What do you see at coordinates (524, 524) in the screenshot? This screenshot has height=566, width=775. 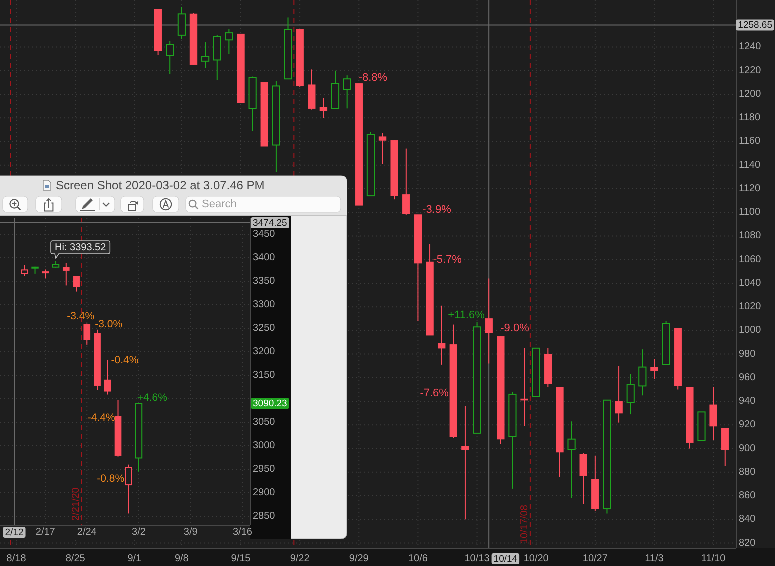 I see `annotation: 10/17/08` at bounding box center [524, 524].